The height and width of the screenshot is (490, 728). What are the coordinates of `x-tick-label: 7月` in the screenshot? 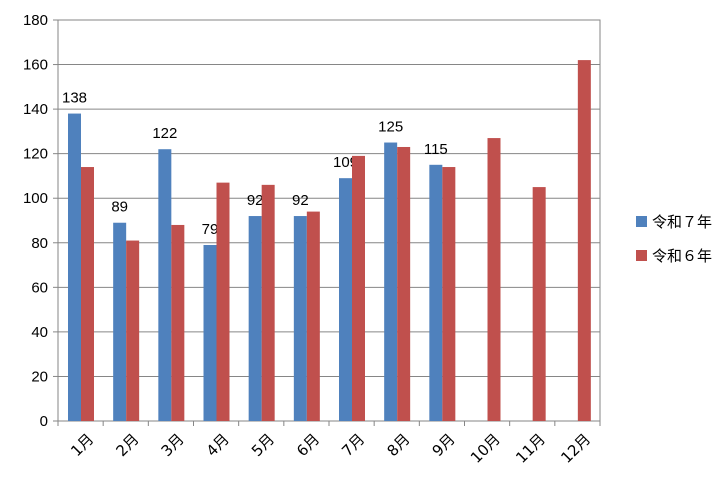 It's located at (353, 445).